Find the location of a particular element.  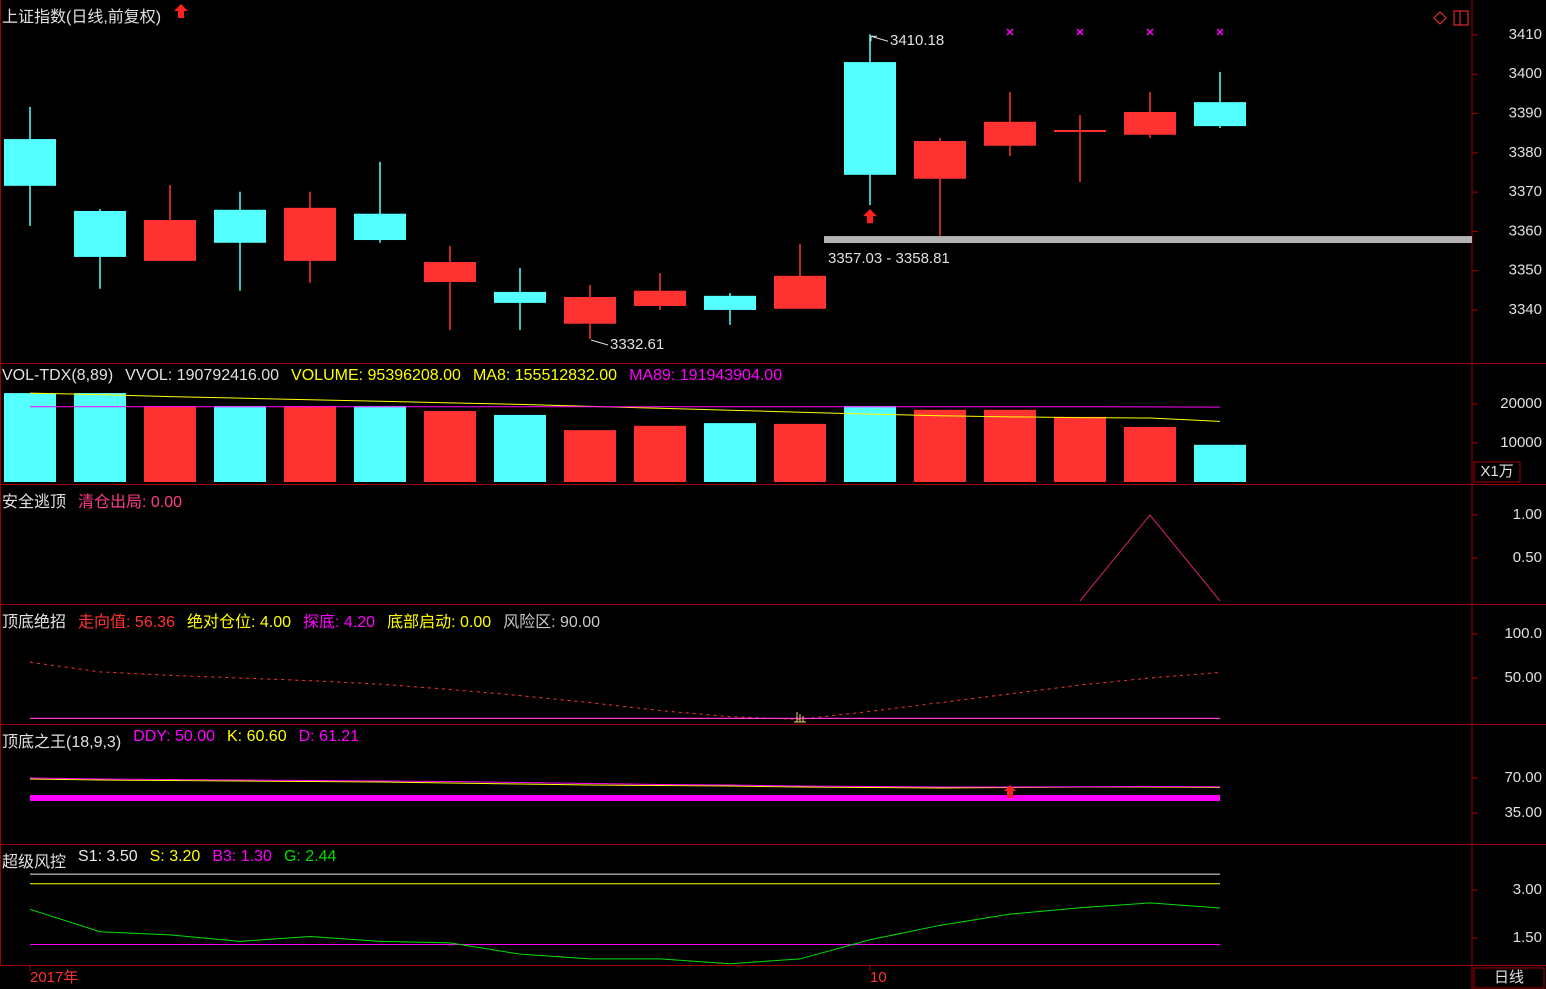

readout-name: VOLUME is located at coordinates (329, 375).